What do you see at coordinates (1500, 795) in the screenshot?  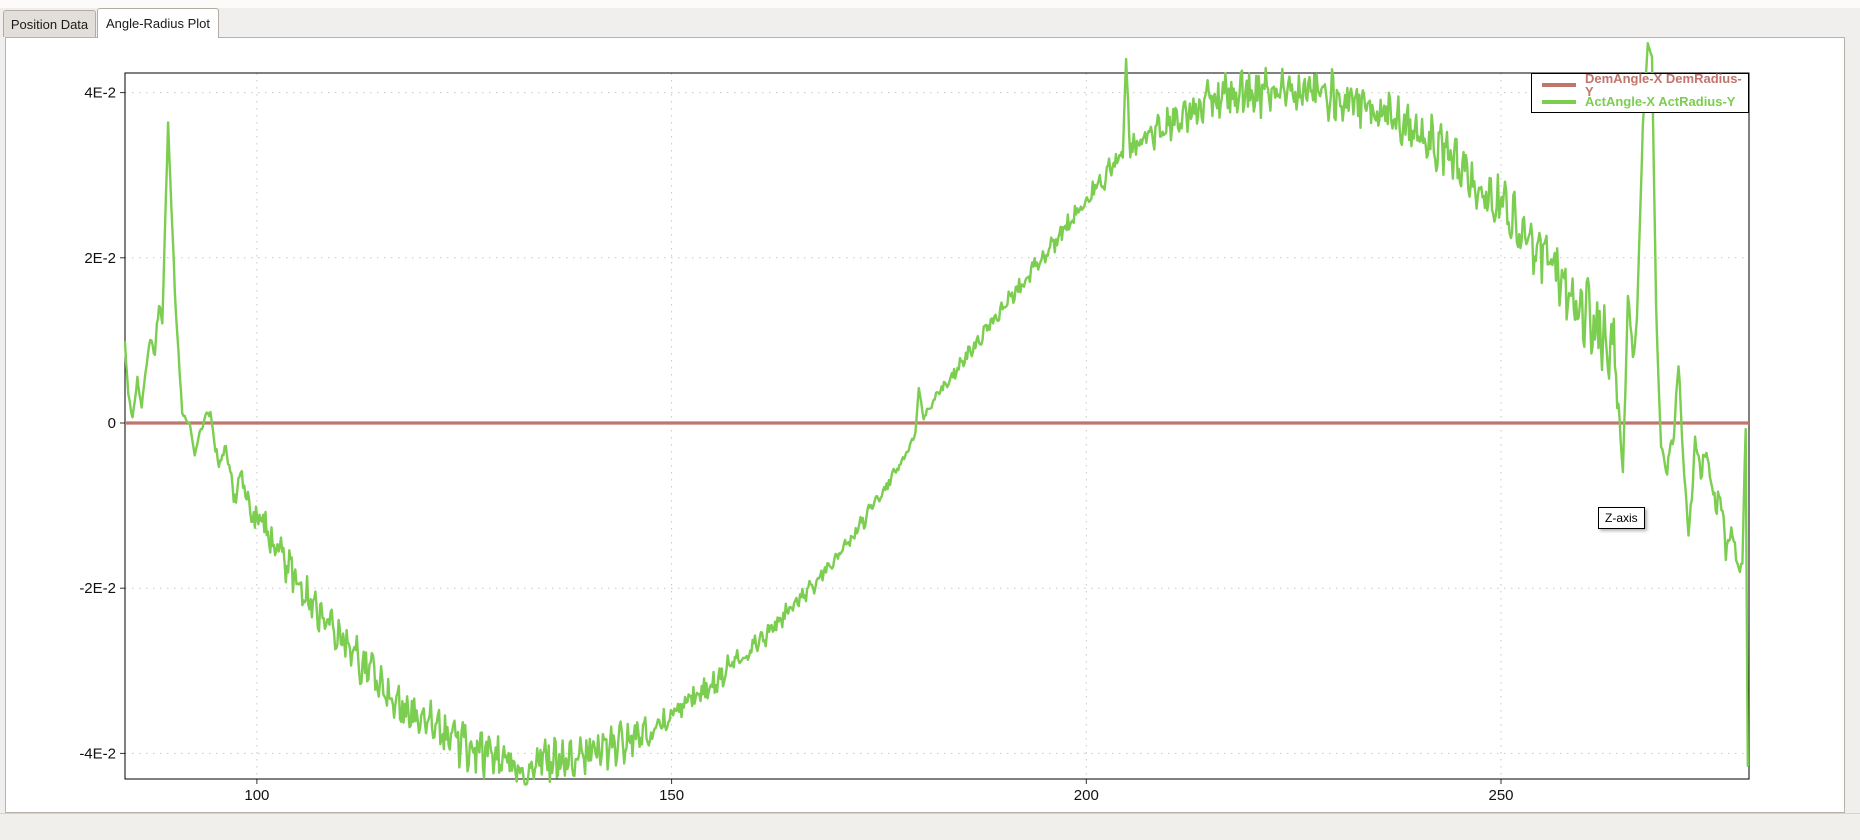 I see `x-tick-label: 250` at bounding box center [1500, 795].